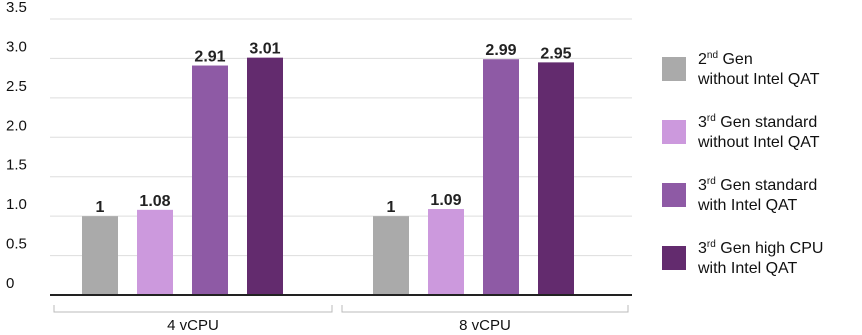 This screenshot has width=862, height=335. What do you see at coordinates (16, 46) in the screenshot?
I see `y-tick-label: 3.0` at bounding box center [16, 46].